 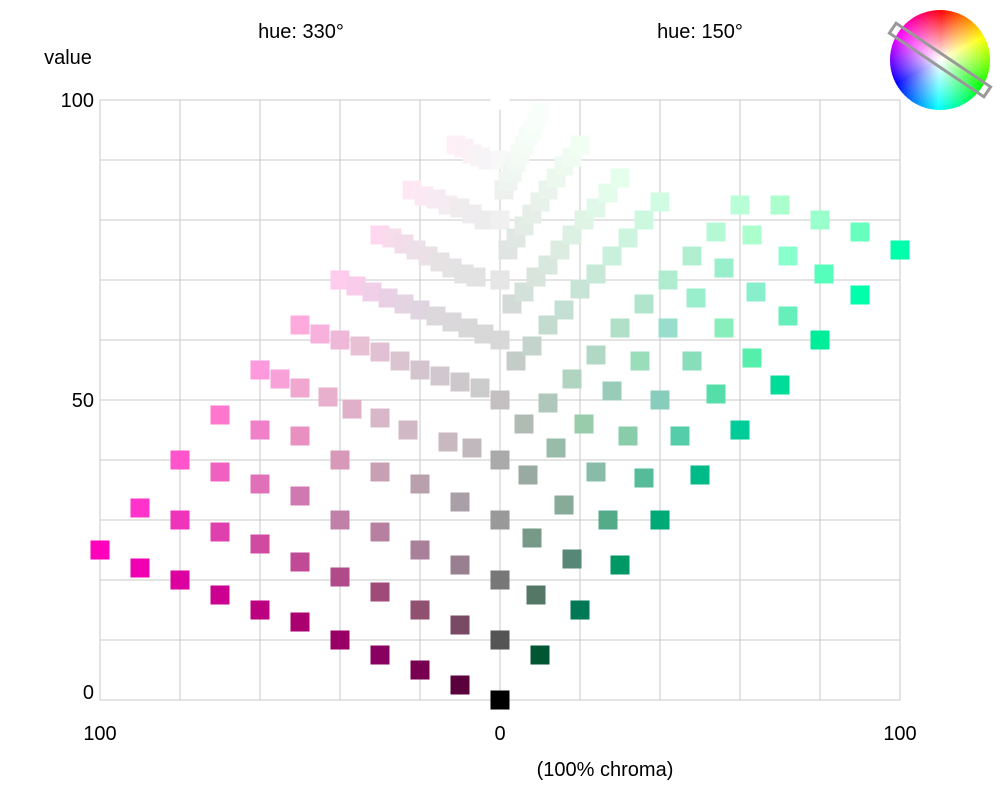 I want to click on hue-wheel, so click(x=940, y=60).